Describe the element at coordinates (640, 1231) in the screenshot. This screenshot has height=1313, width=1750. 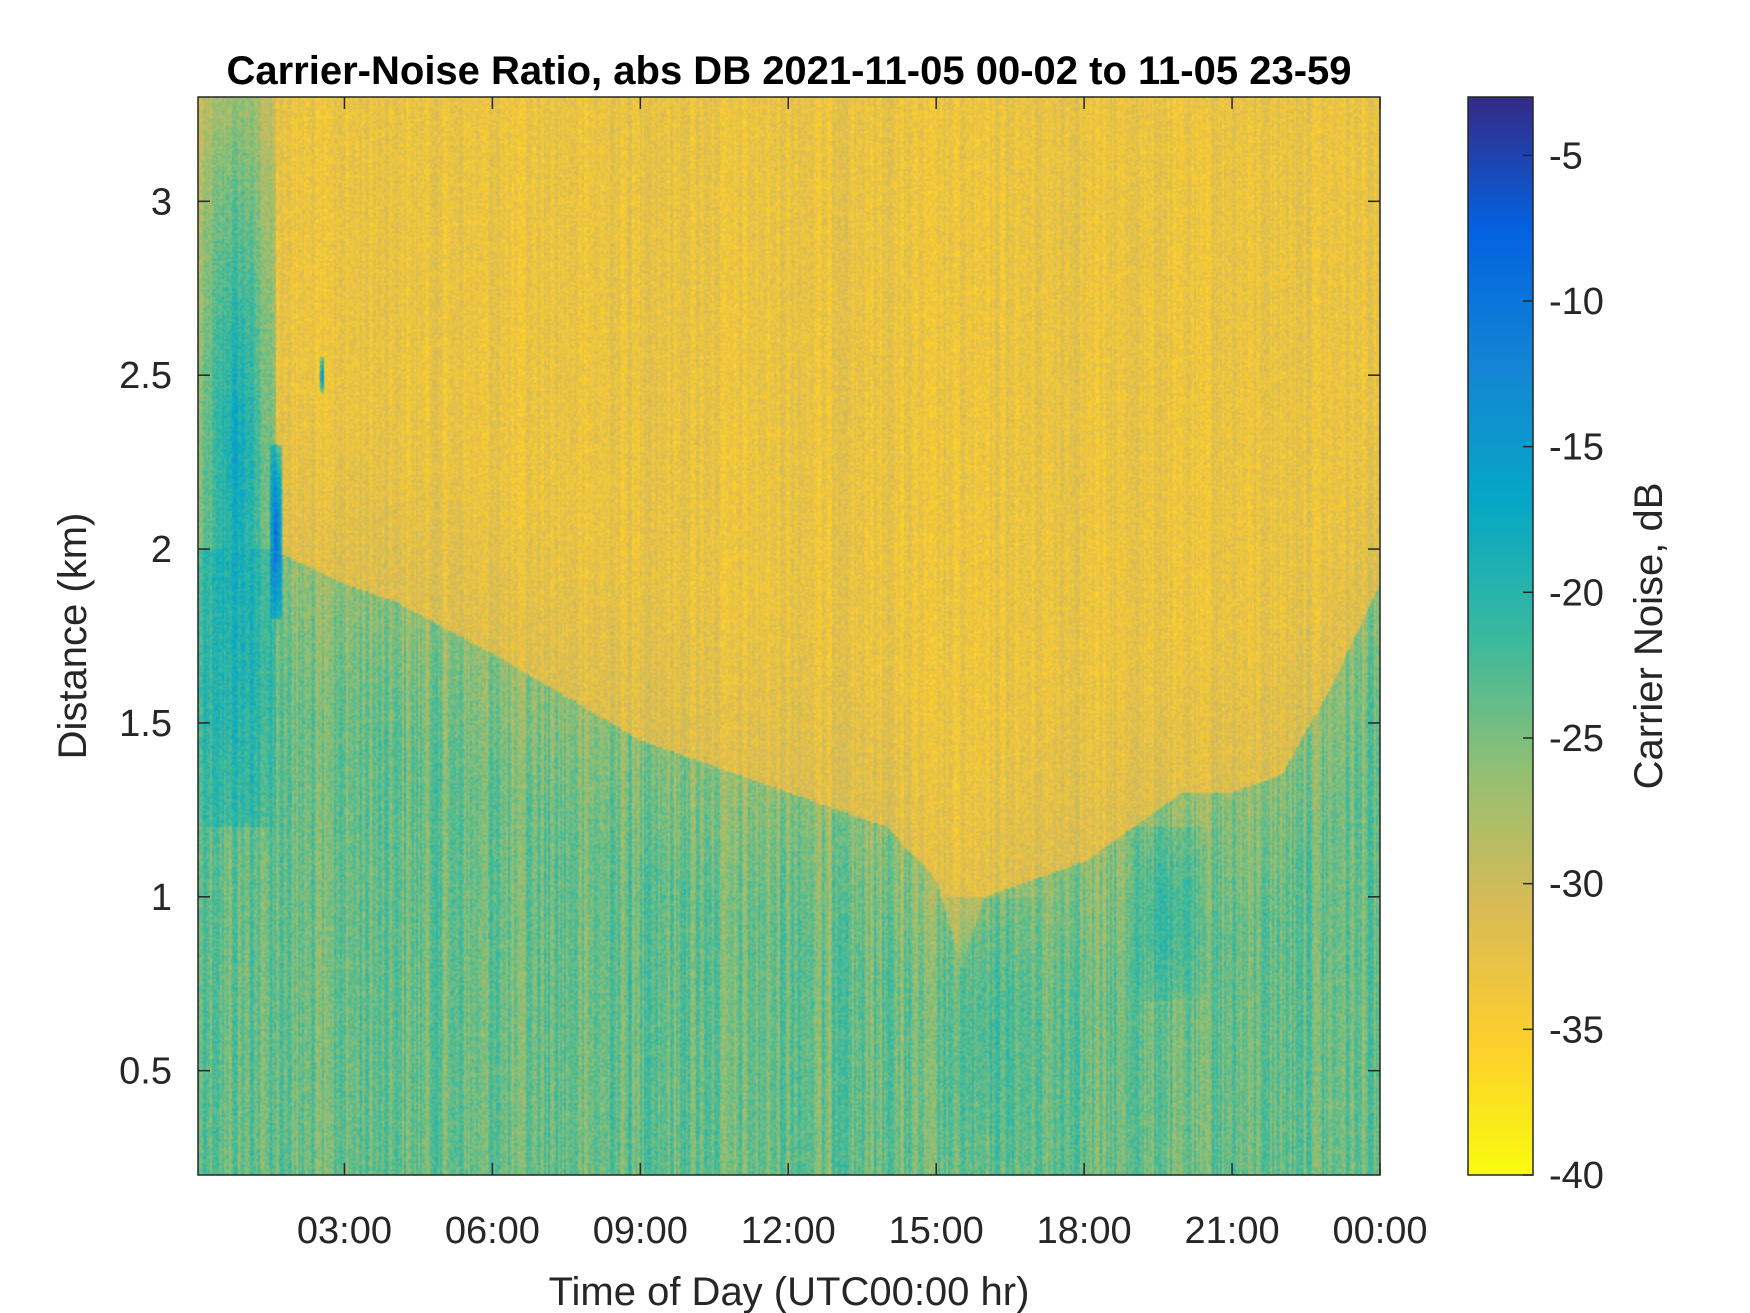
I see `x-tick-label: 09:00` at that location.